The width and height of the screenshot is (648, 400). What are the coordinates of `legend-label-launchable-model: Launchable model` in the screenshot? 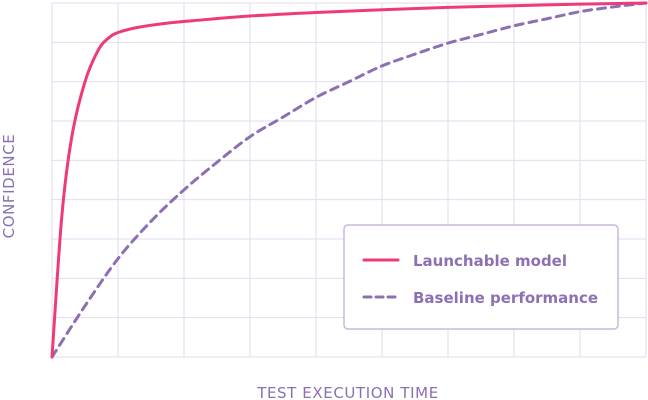 It's located at (490, 261).